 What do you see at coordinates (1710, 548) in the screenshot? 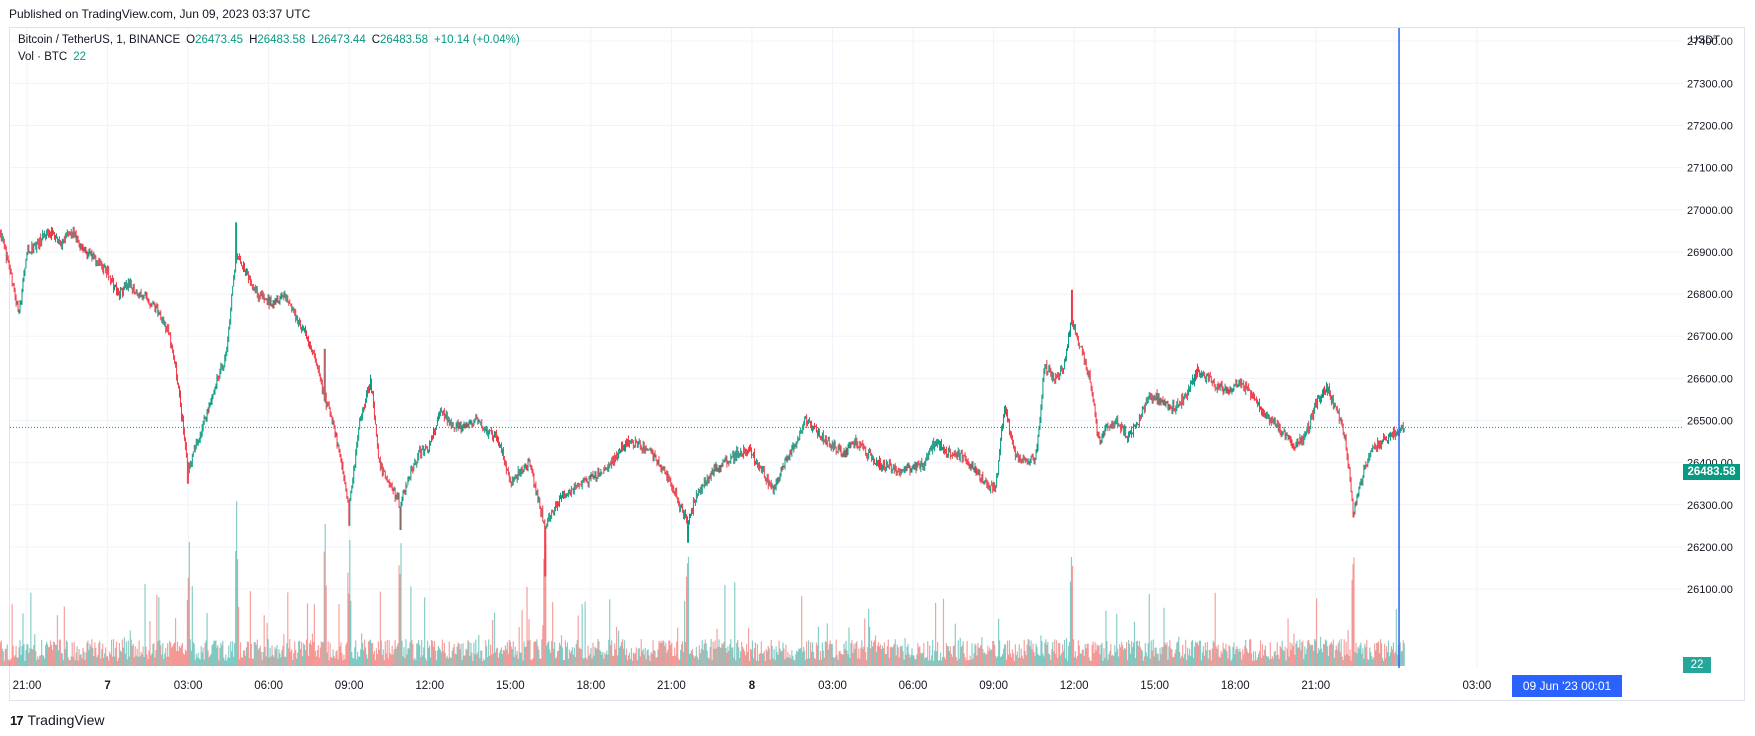
I see `price-tick-label: 26200.00` at bounding box center [1710, 548].